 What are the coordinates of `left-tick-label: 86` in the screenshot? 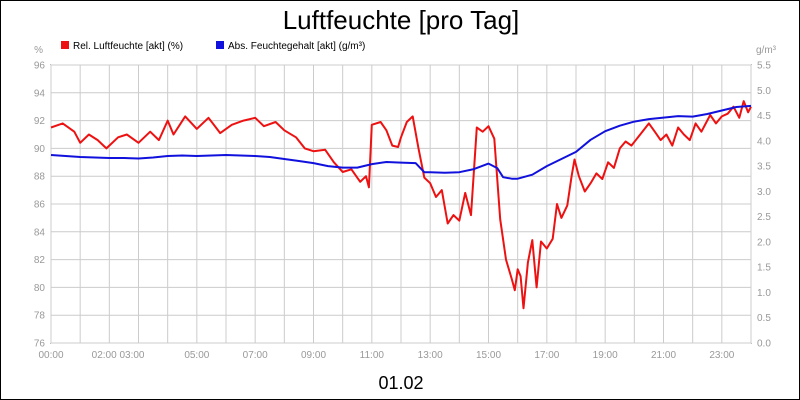 It's located at (40, 205).